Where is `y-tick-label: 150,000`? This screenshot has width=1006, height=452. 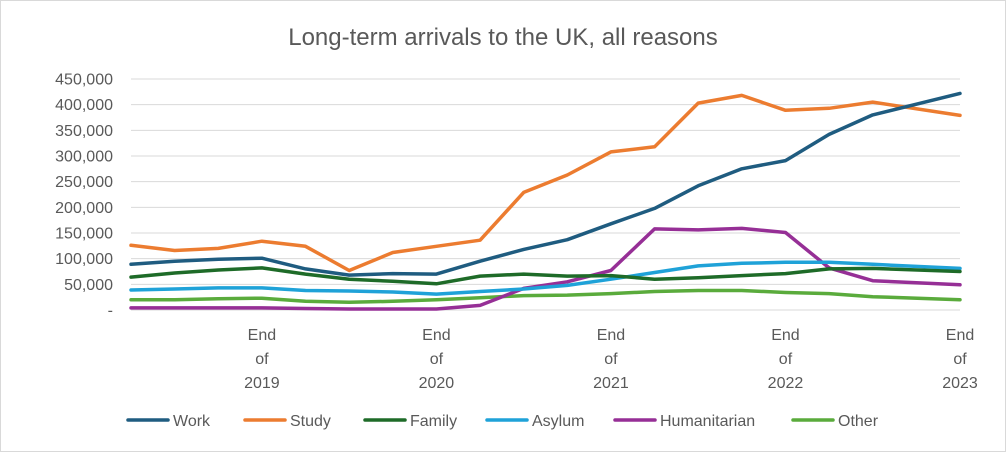
y-tick-label: 150,000 is located at coordinates (84, 234).